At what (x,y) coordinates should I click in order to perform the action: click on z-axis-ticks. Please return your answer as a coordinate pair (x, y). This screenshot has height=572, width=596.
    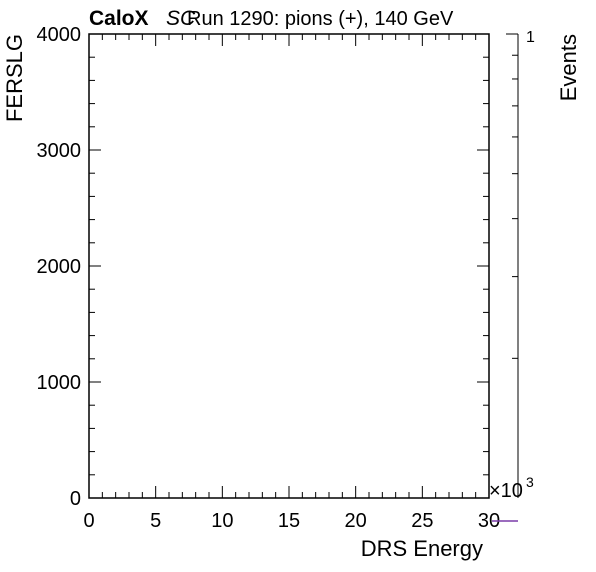
    Looking at the image, I should click on (512, 196).